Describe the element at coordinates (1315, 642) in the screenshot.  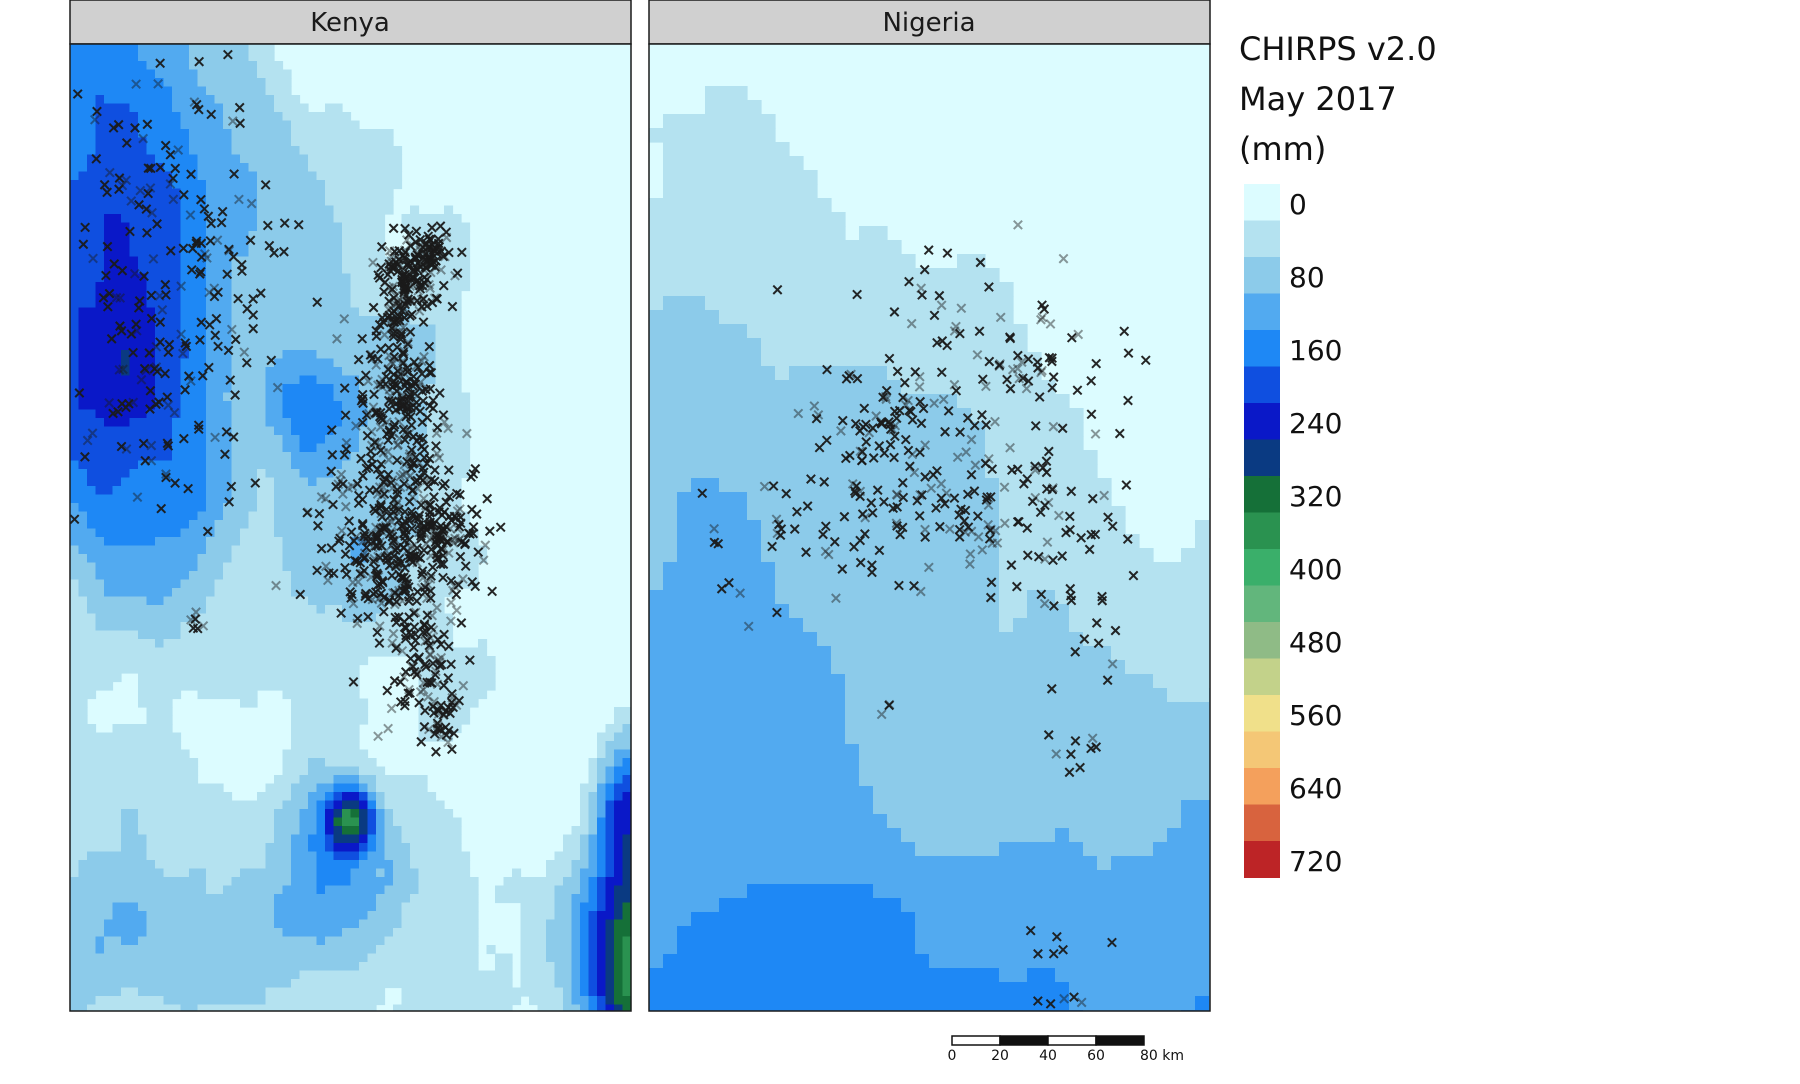
I see `legend-label: 480` at that location.